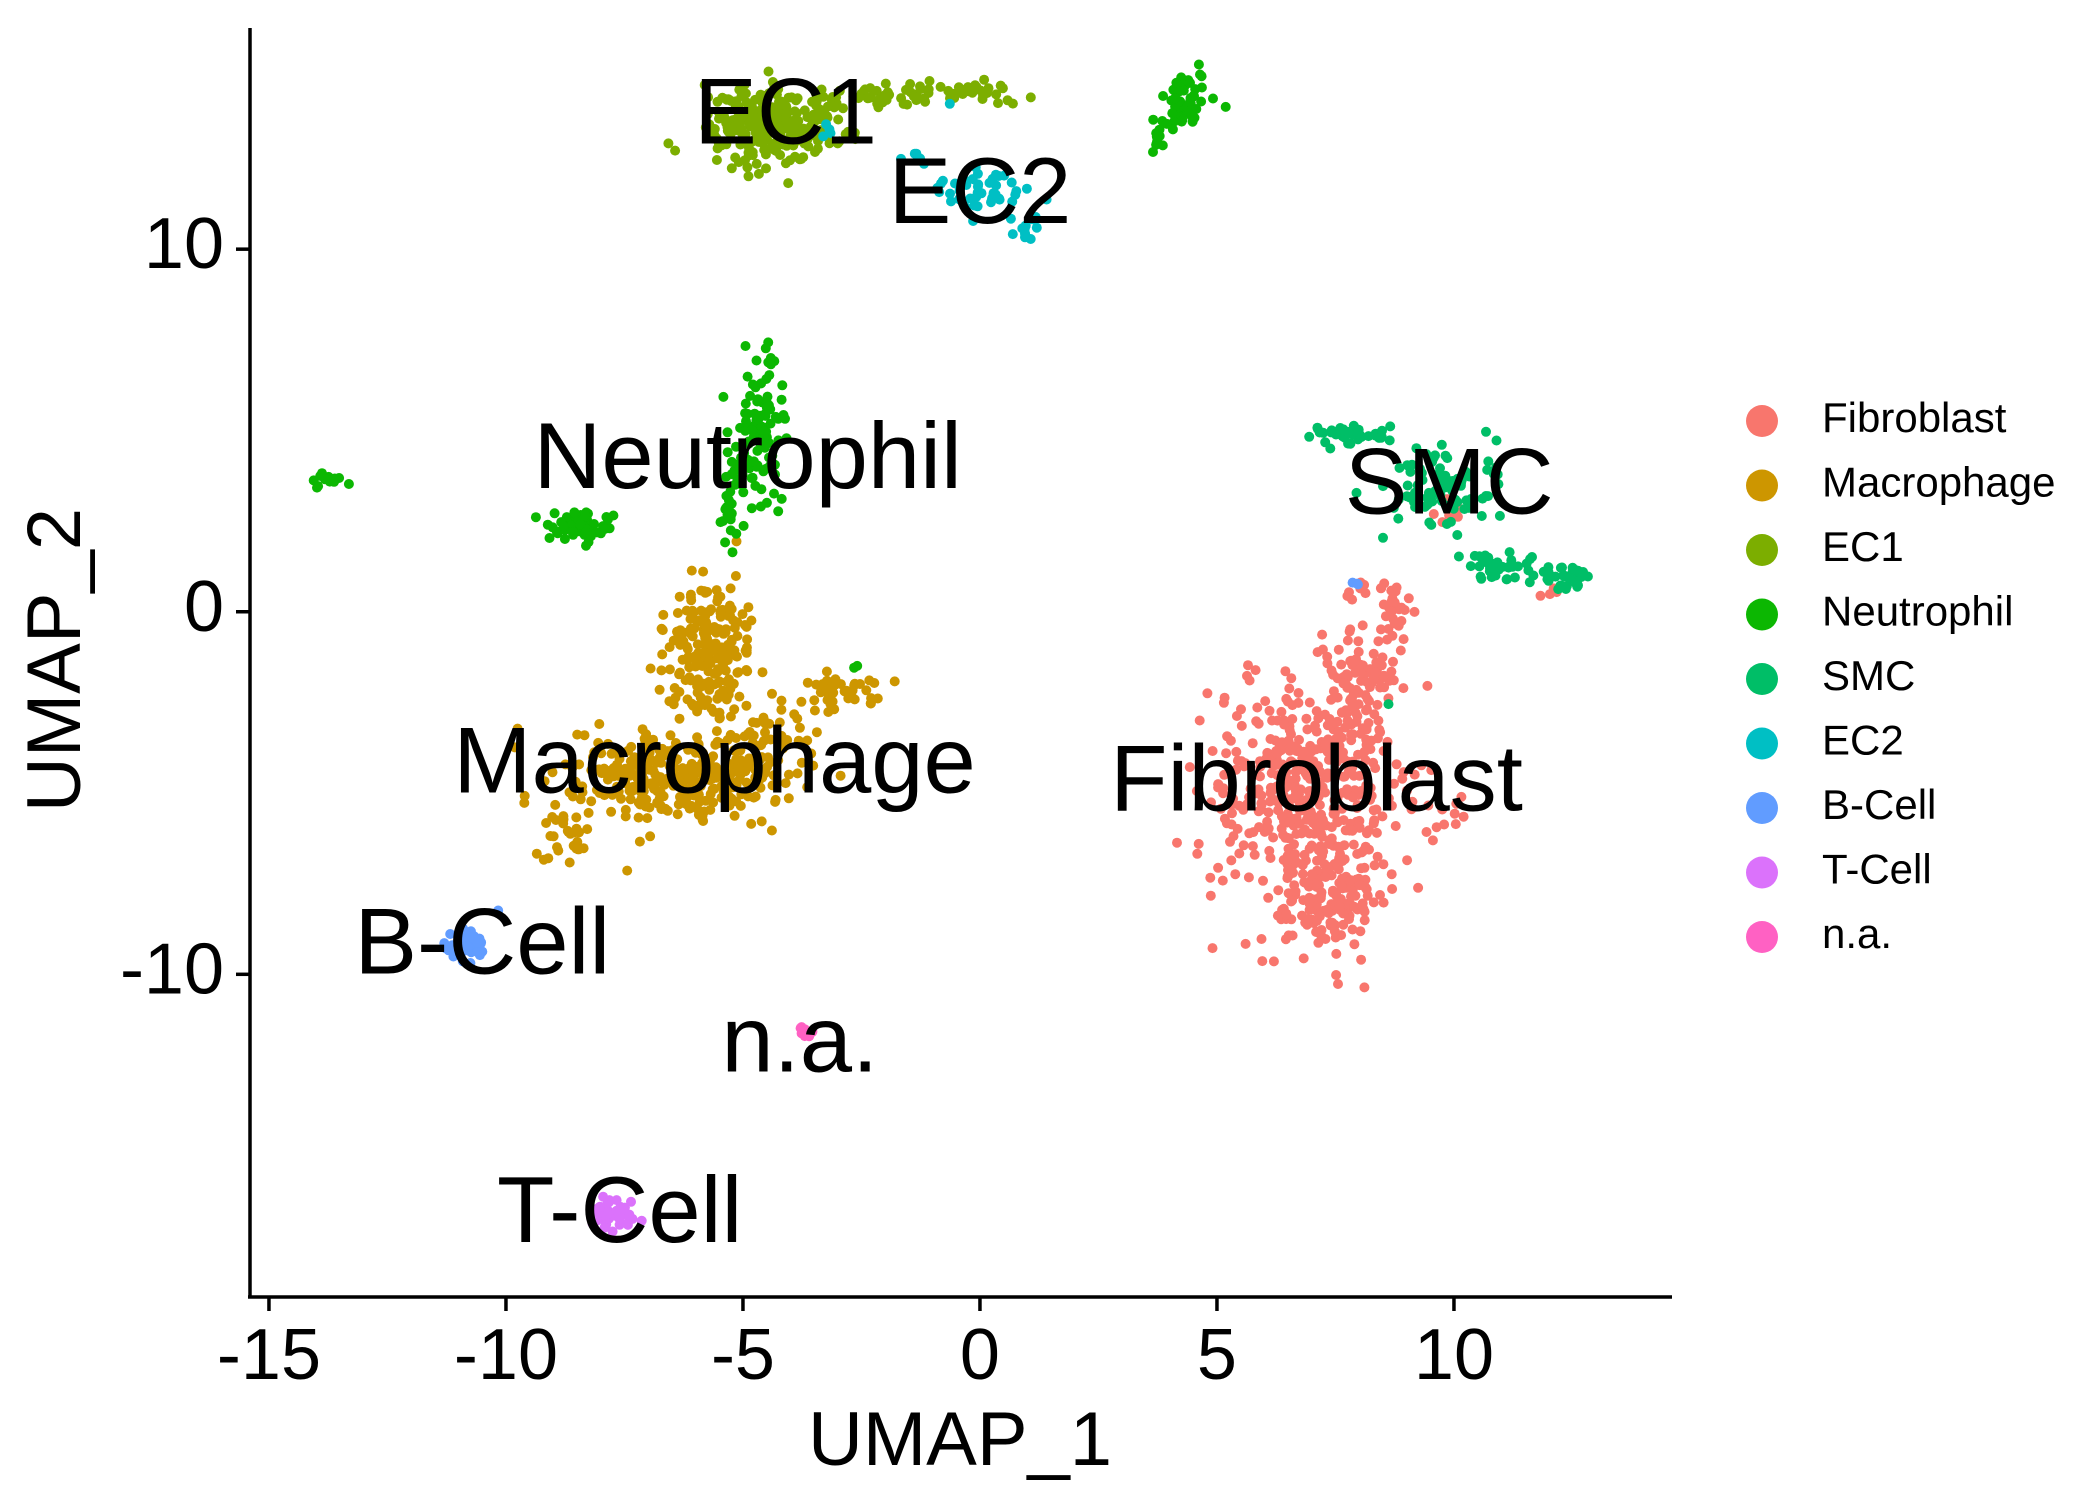 This screenshot has height=1500, width=2100. I want to click on cluster-label-macrophage: Macrophage, so click(714, 759).